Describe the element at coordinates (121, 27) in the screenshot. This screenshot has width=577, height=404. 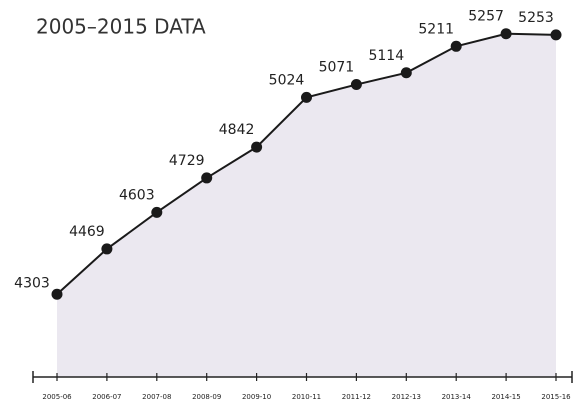
I see `chart-title: 2005–2015 DATA` at that location.